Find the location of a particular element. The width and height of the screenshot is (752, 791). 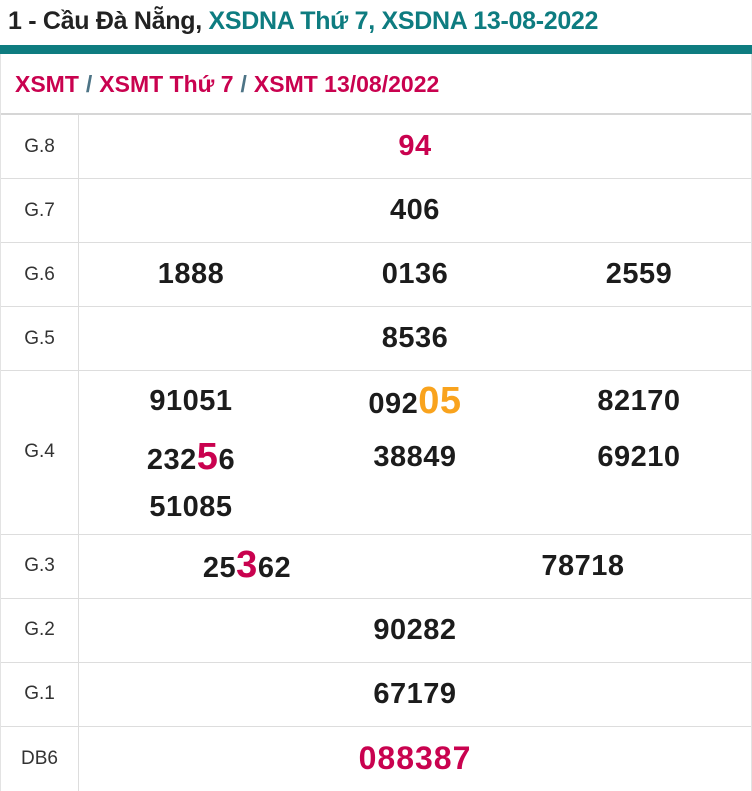

prize-values: 25362 78718 is located at coordinates (415, 566).